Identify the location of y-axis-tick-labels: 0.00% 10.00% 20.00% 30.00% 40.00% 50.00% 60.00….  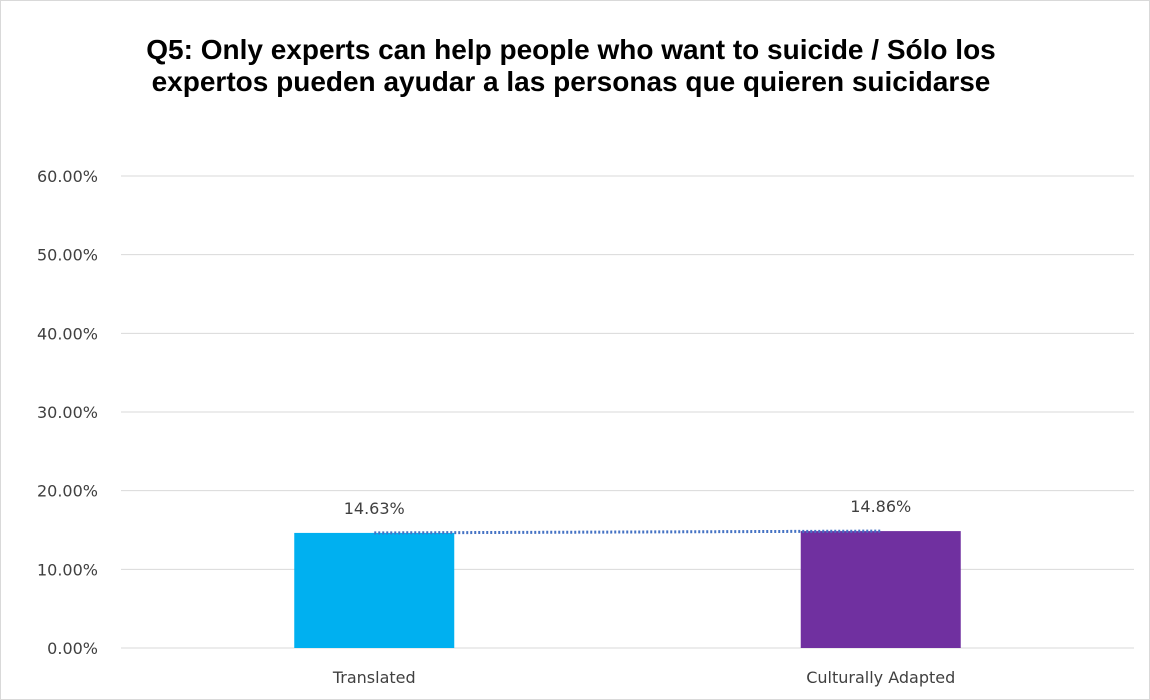
(67, 412).